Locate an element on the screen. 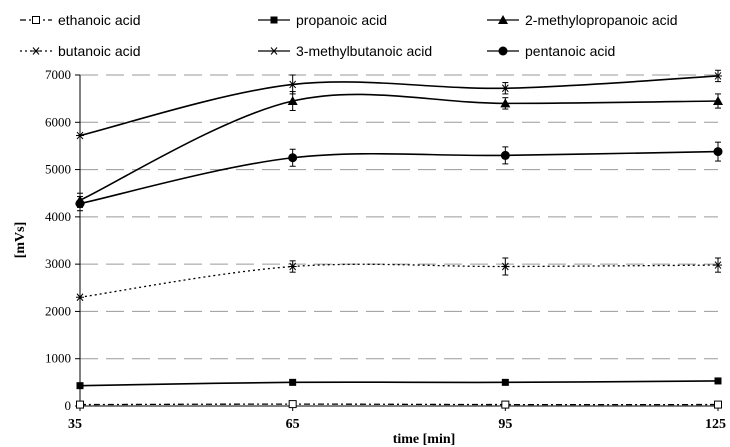 The height and width of the screenshot is (447, 730). y-tick-label: 4000 is located at coordinates (58, 216).